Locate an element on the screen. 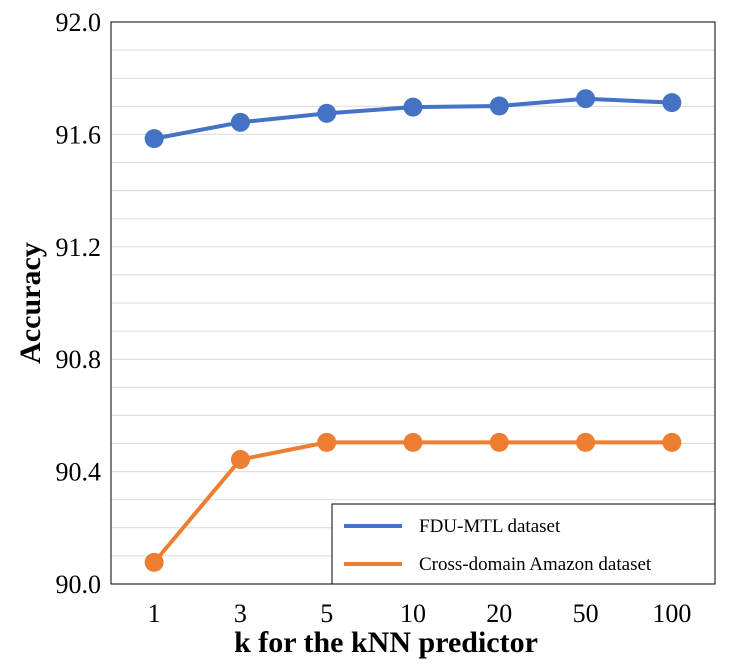 This screenshot has height=666, width=747. legend-box is located at coordinates (523, 544).